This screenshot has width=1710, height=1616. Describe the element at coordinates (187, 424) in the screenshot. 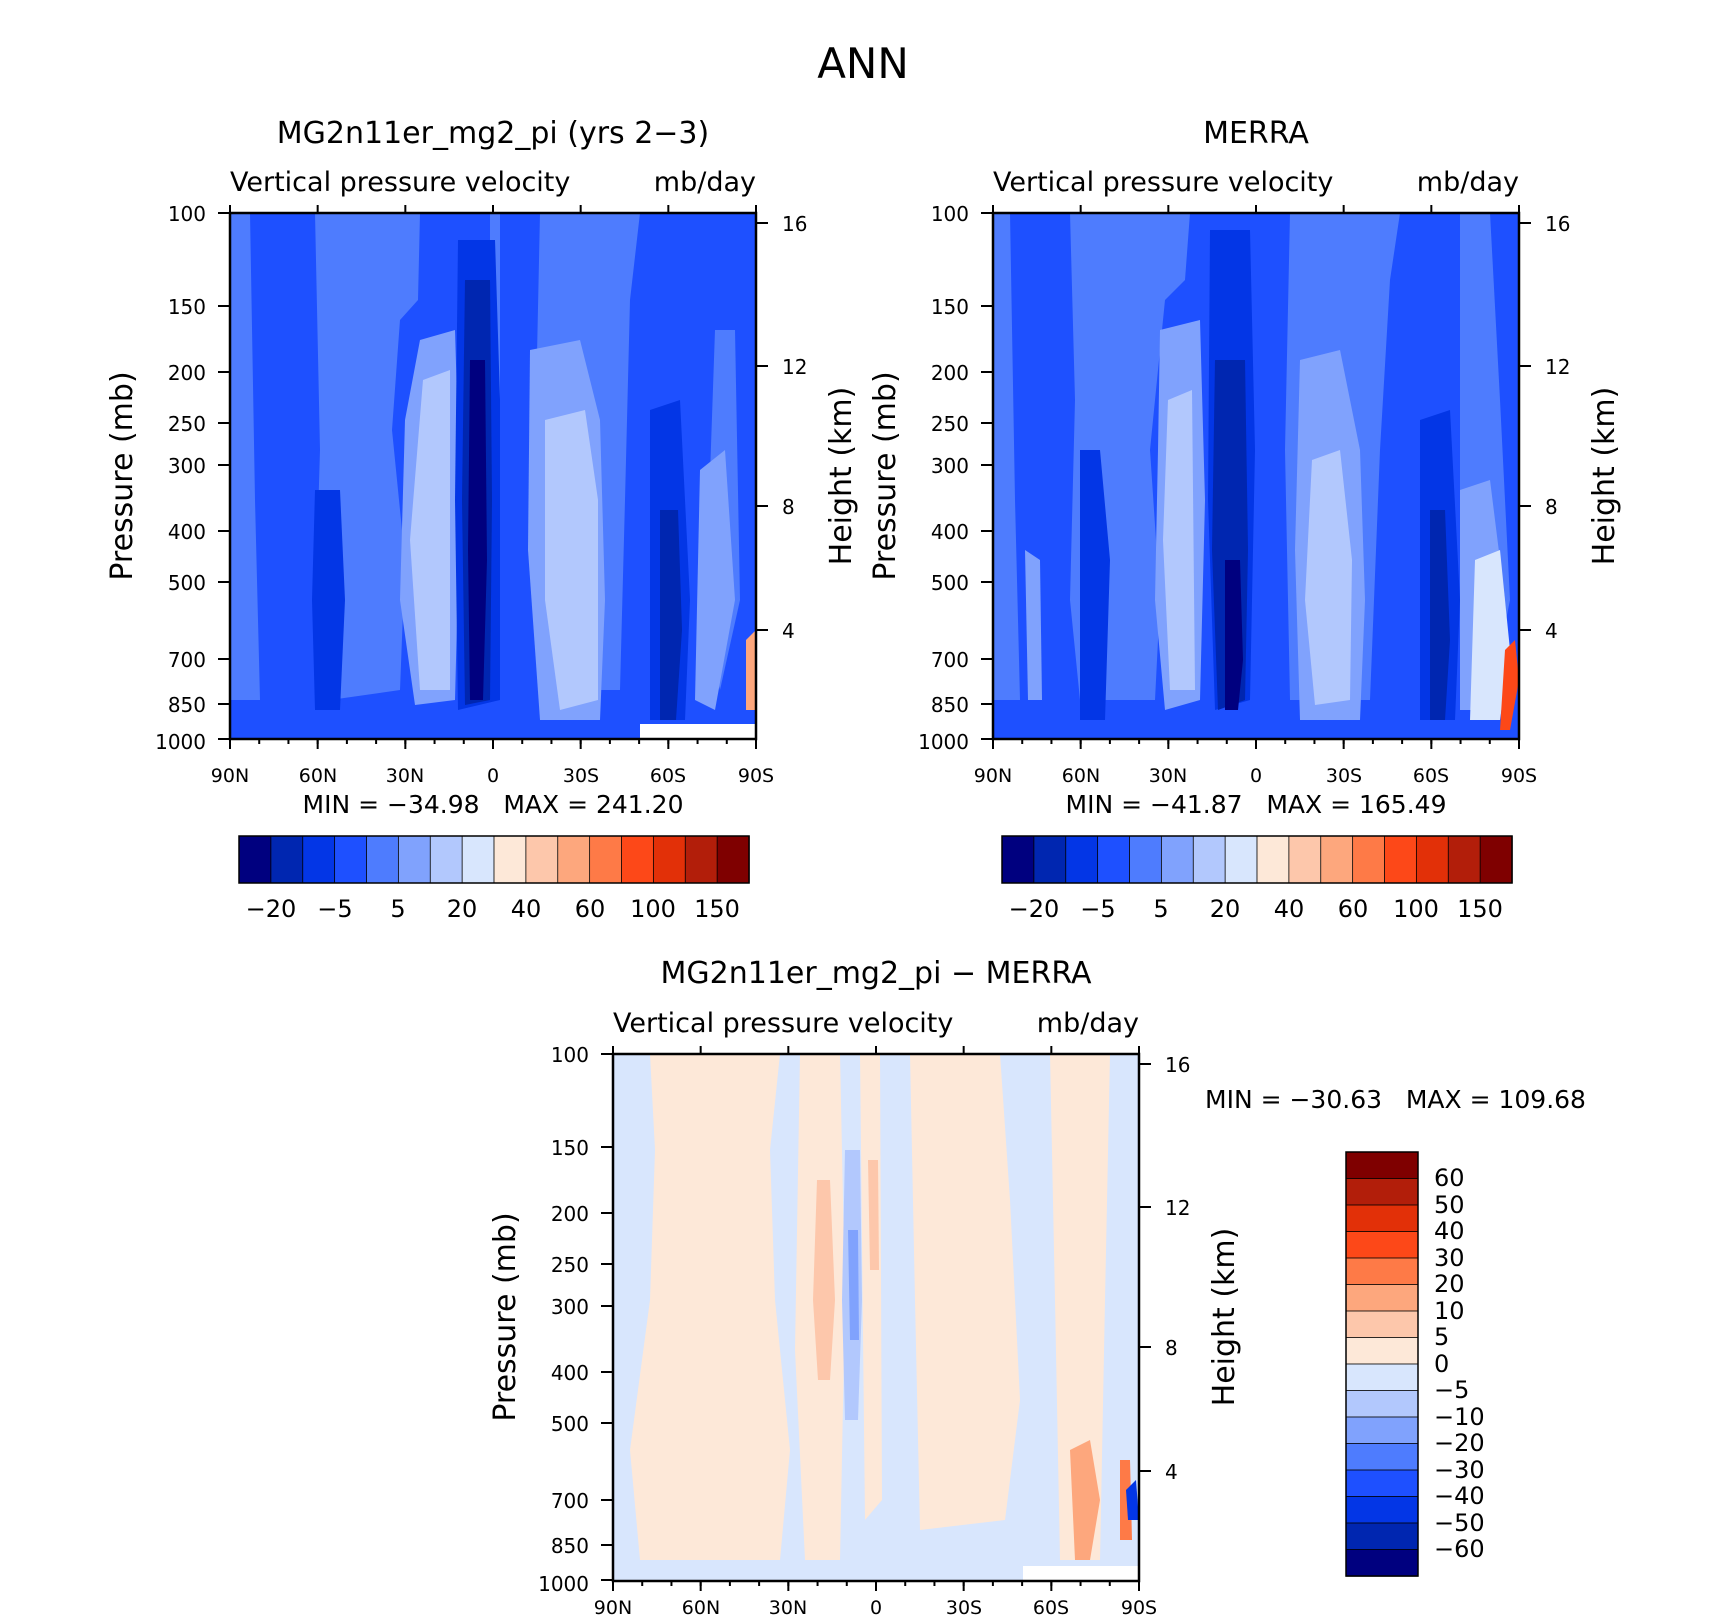

I see `y-tick-label: 250` at that location.